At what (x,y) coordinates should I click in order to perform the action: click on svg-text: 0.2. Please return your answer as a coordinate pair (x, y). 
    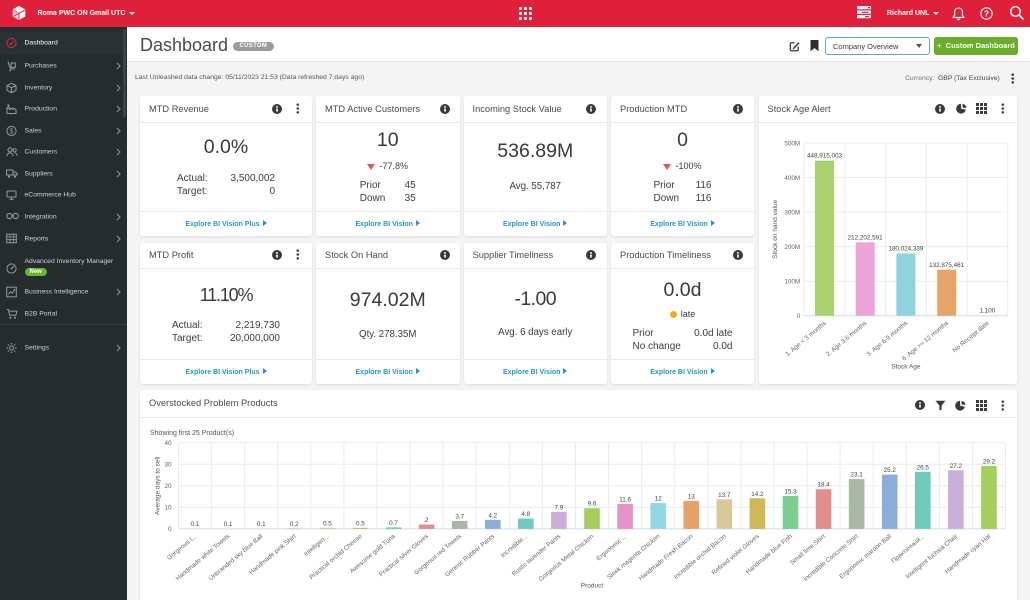
    Looking at the image, I should click on (294, 524).